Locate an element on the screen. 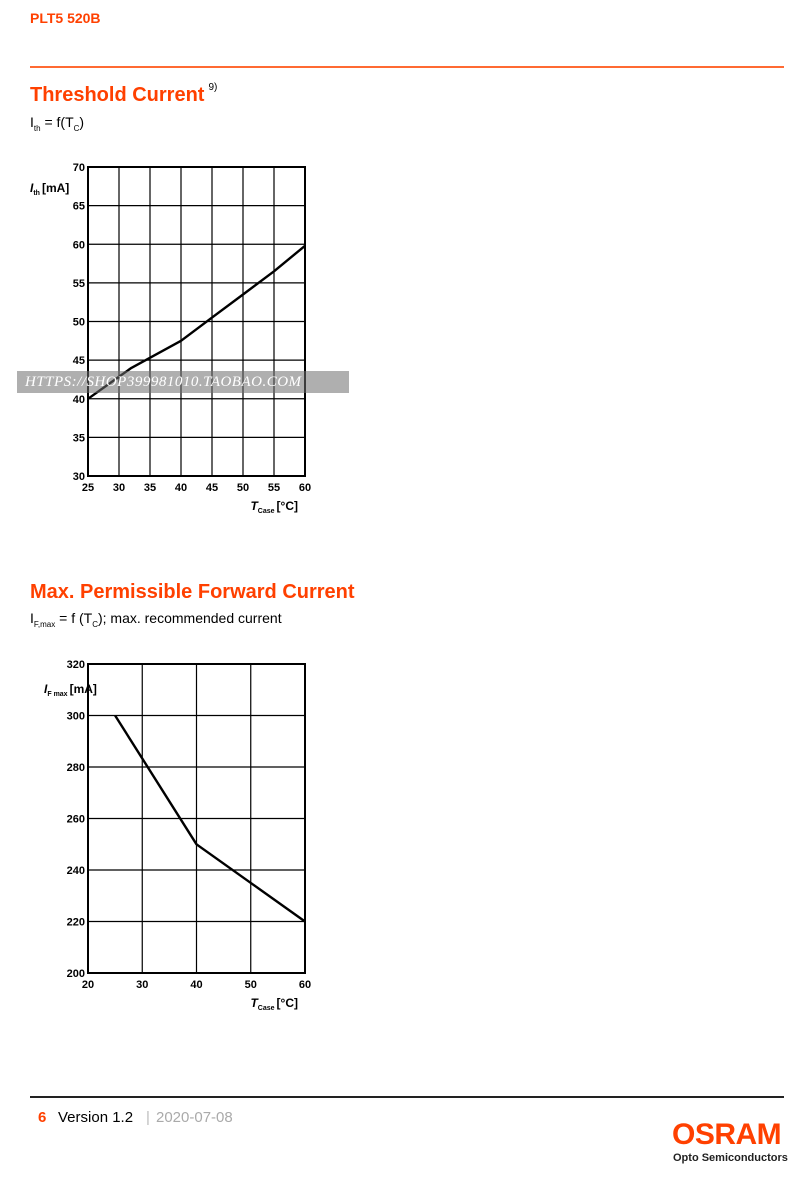  subtitle-tail: ) is located at coordinates (82, 122).